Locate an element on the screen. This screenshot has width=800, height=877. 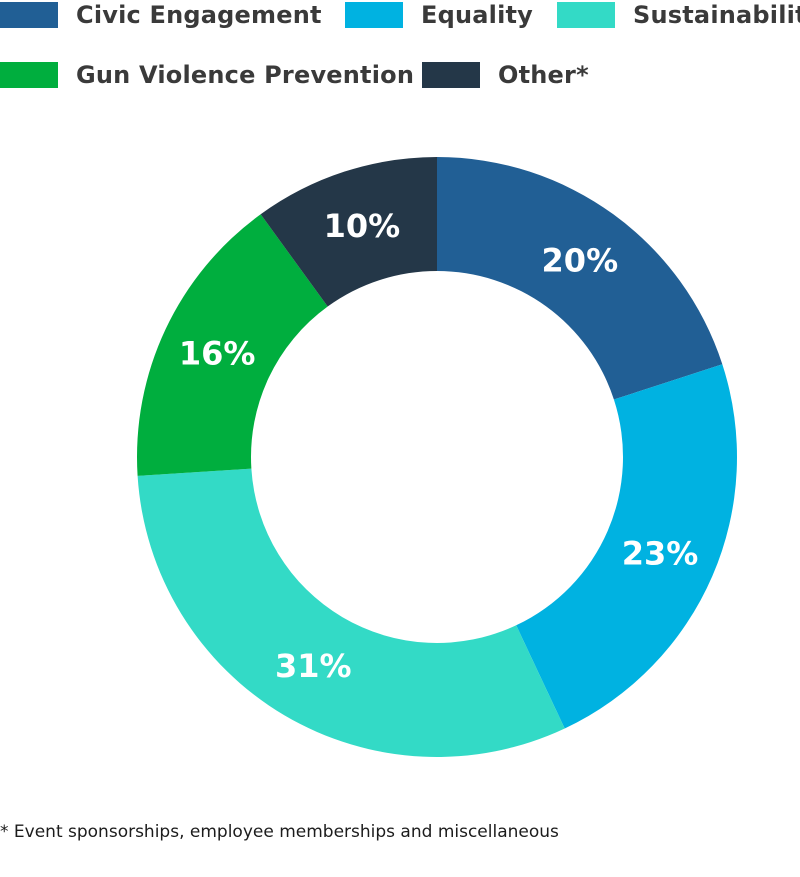
legend-item-gun-violence-prevention: Gun Violence Prevention is located at coordinates (207, 75).